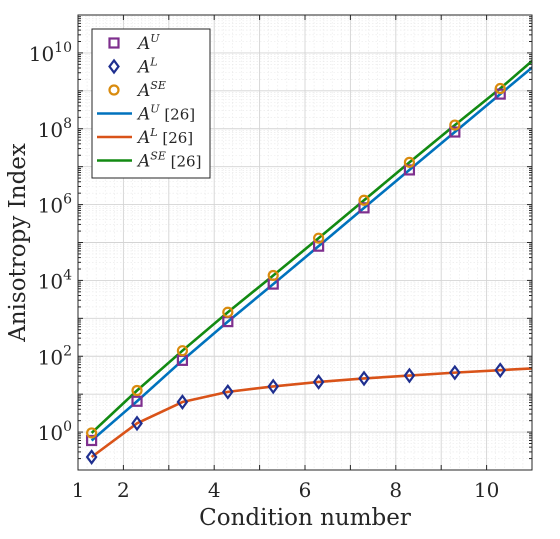 Image resolution: width=560 pixels, height=539 pixels. I want to click on series-line, so click(311, 413).